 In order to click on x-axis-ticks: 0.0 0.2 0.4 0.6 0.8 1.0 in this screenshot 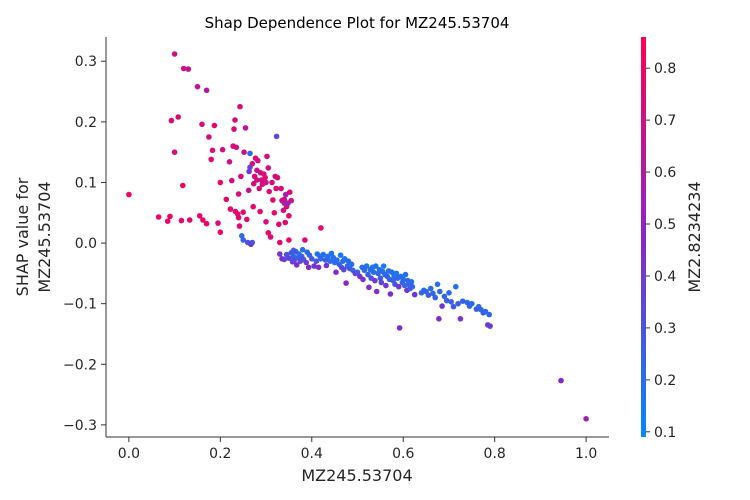, I will do `click(357, 449)`.